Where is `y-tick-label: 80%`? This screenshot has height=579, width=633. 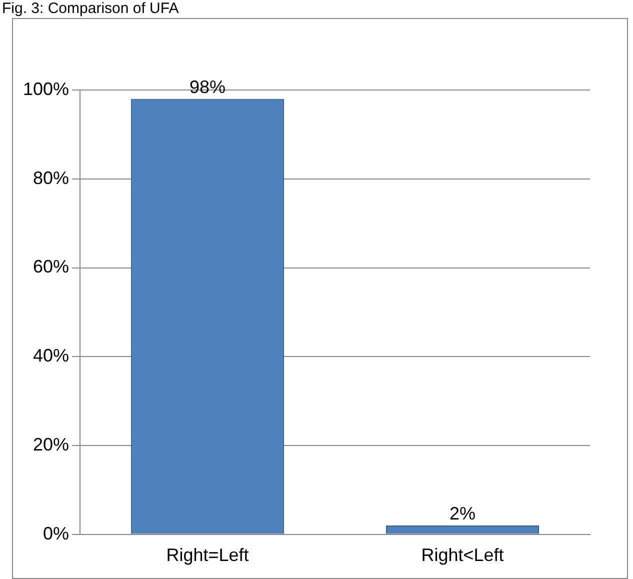 y-tick-label: 80% is located at coordinates (51, 178).